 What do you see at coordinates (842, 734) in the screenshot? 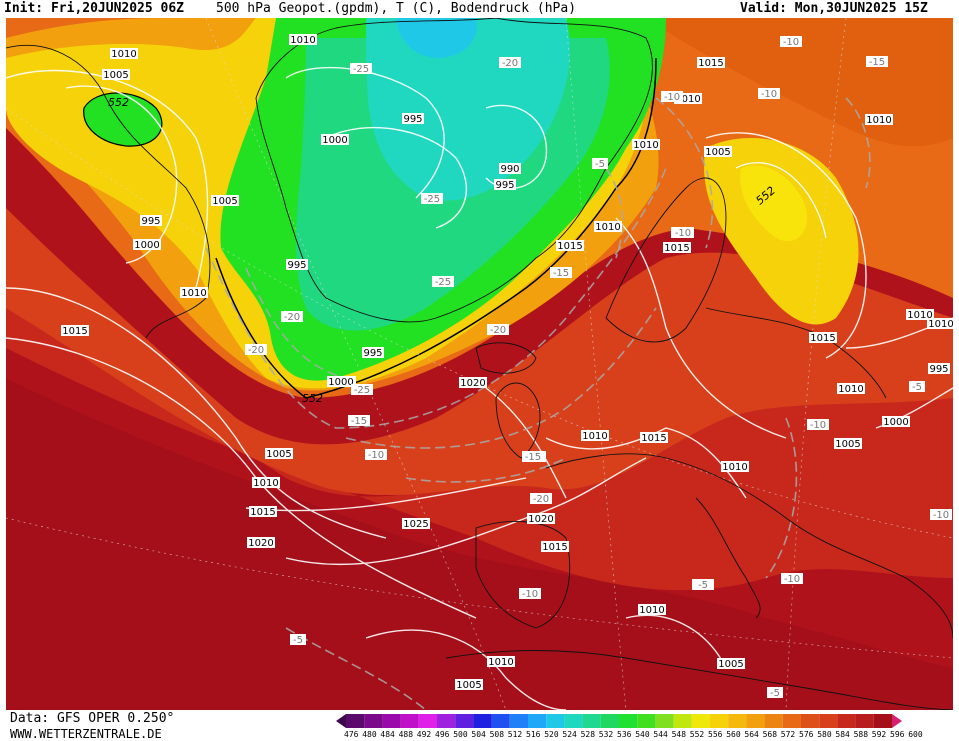
I see `scale-tick-label: 584` at bounding box center [842, 734].